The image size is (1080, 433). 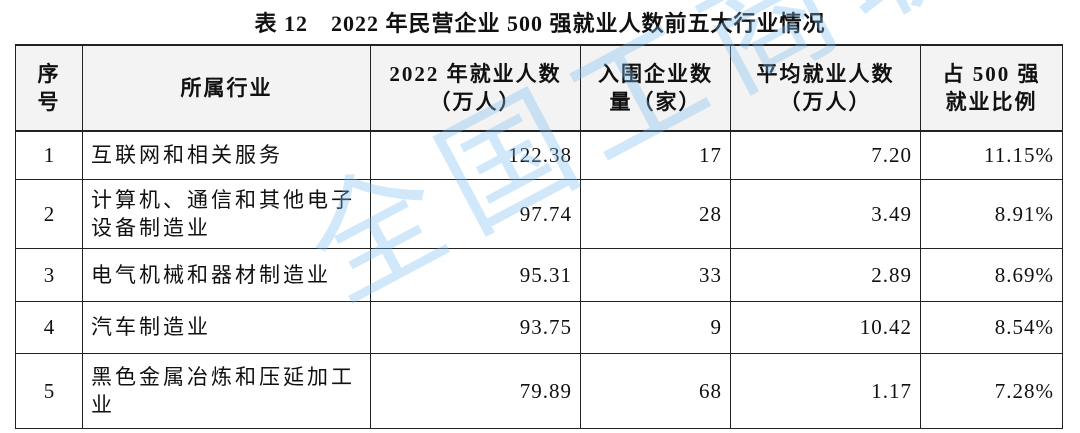 What do you see at coordinates (991, 274) in the screenshot?
I see `table-cell: 8.69%` at bounding box center [991, 274].